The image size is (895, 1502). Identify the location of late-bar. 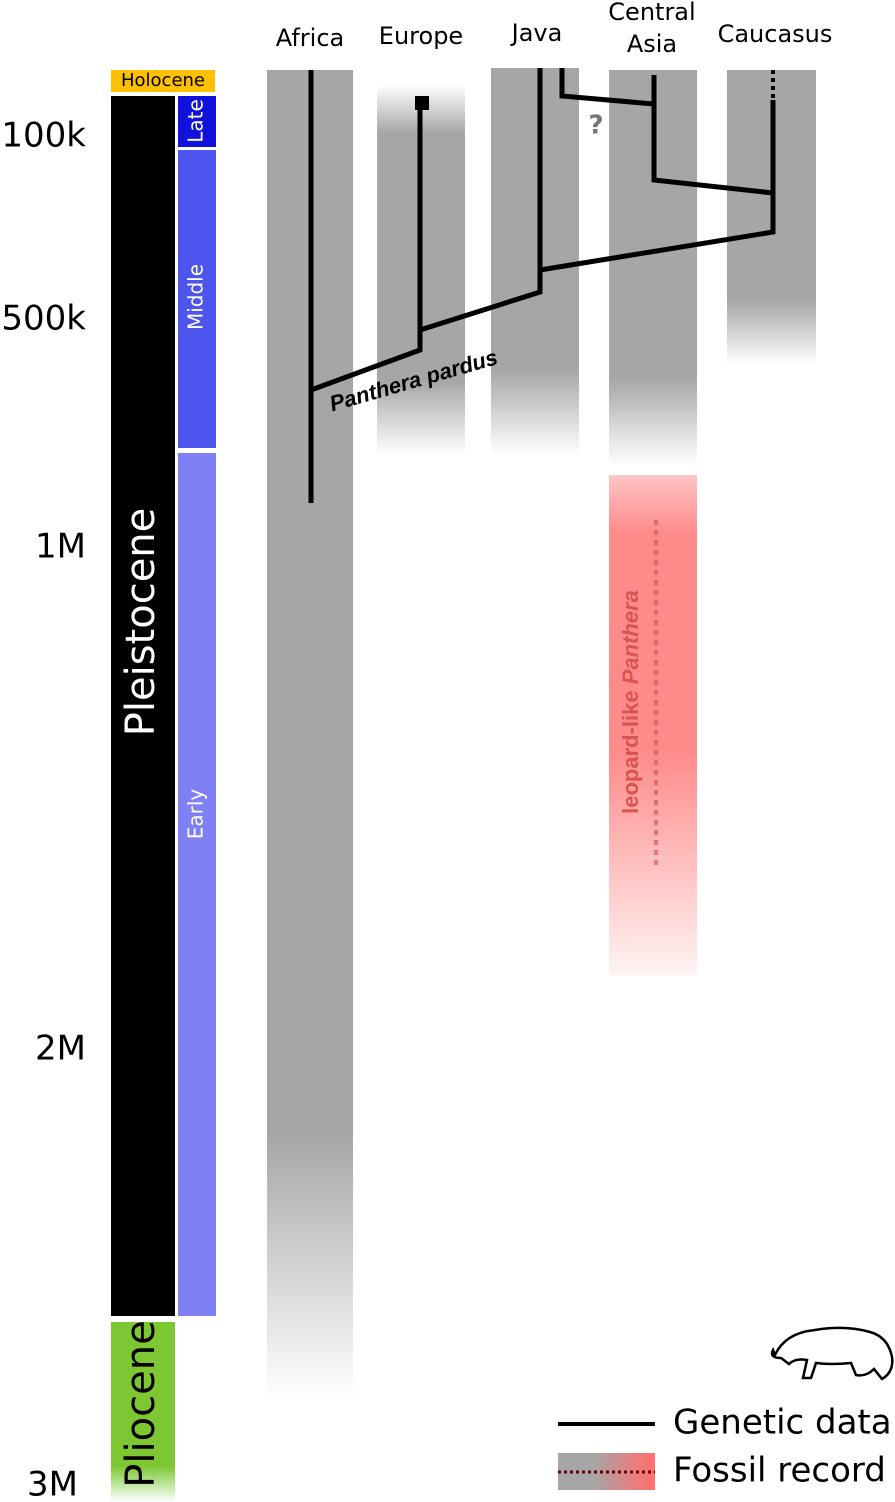
(197, 121).